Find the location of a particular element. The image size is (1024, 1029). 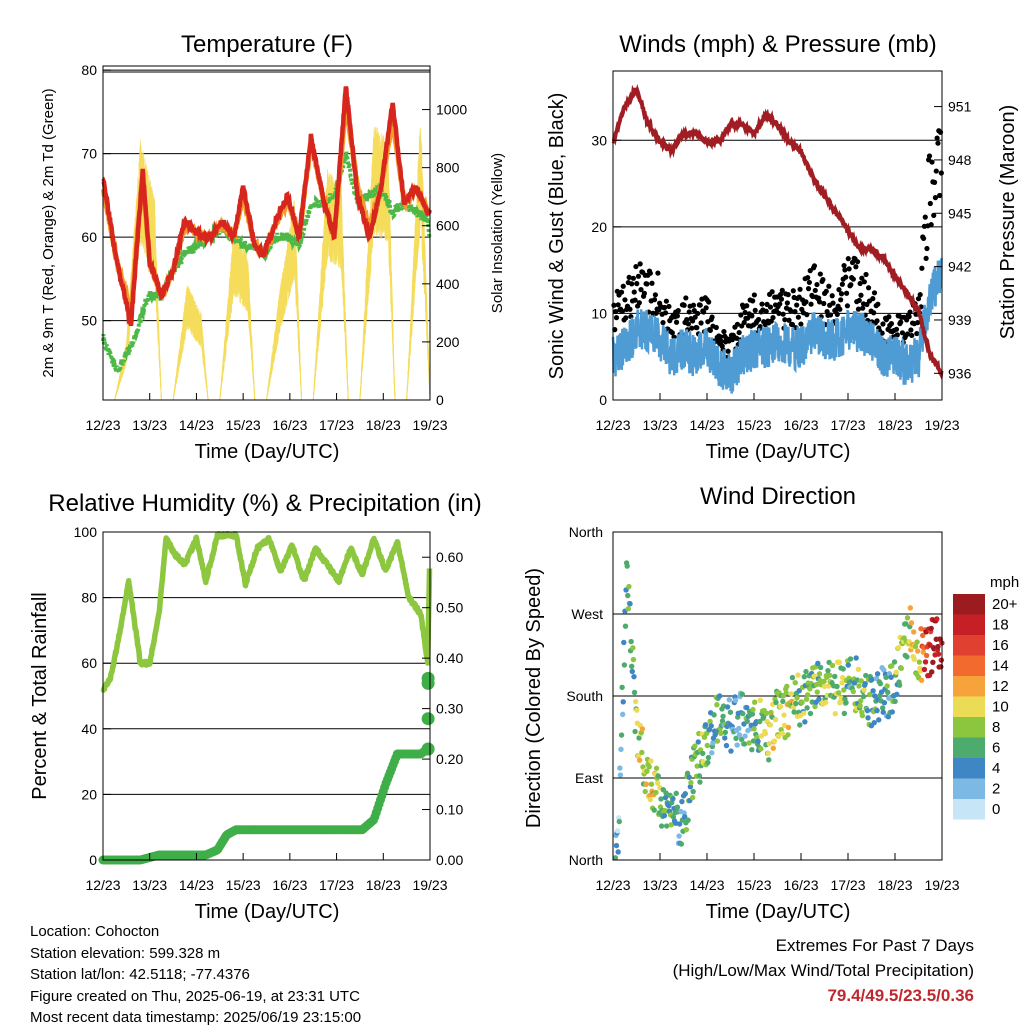

rh-xtick-label-0: 12/23 is located at coordinates (102, 885).